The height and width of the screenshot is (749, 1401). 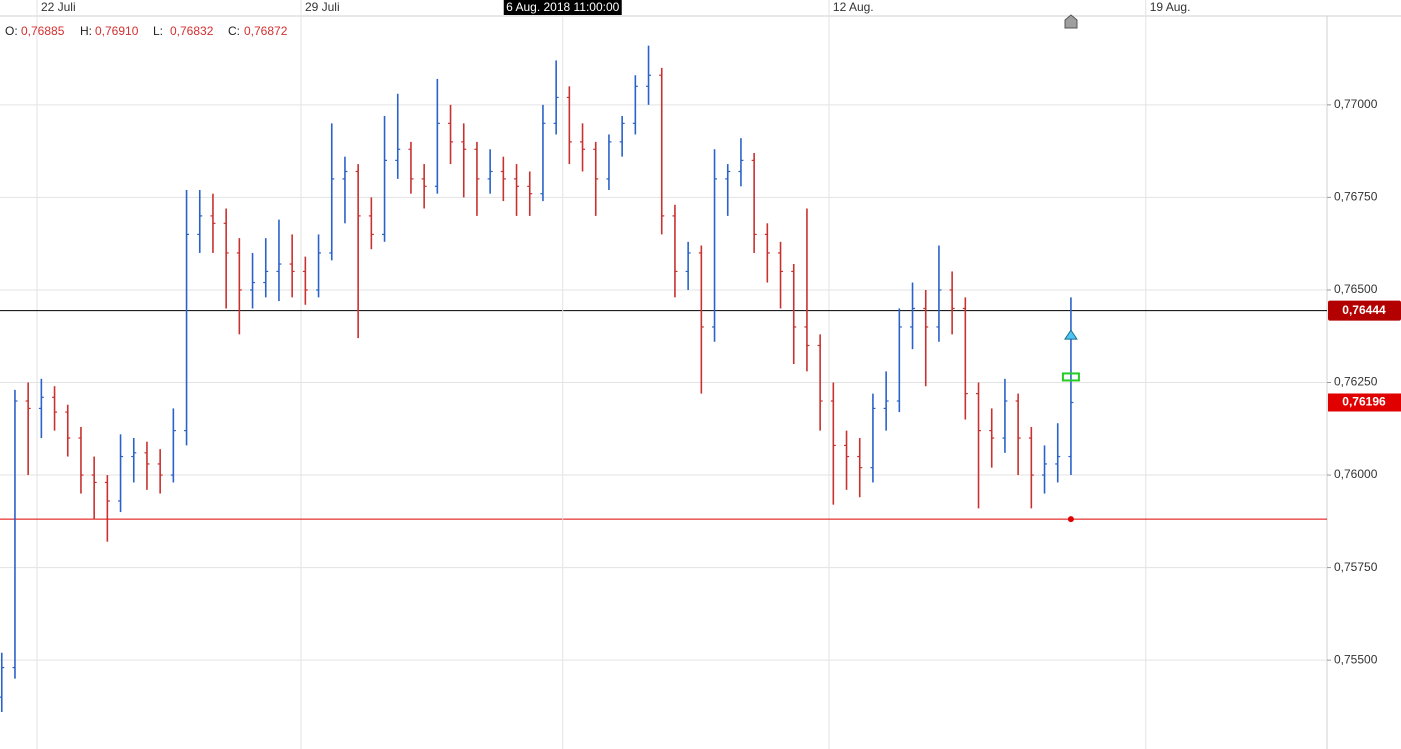 I want to click on x-tick-label: 29 Juli, so click(x=322, y=7).